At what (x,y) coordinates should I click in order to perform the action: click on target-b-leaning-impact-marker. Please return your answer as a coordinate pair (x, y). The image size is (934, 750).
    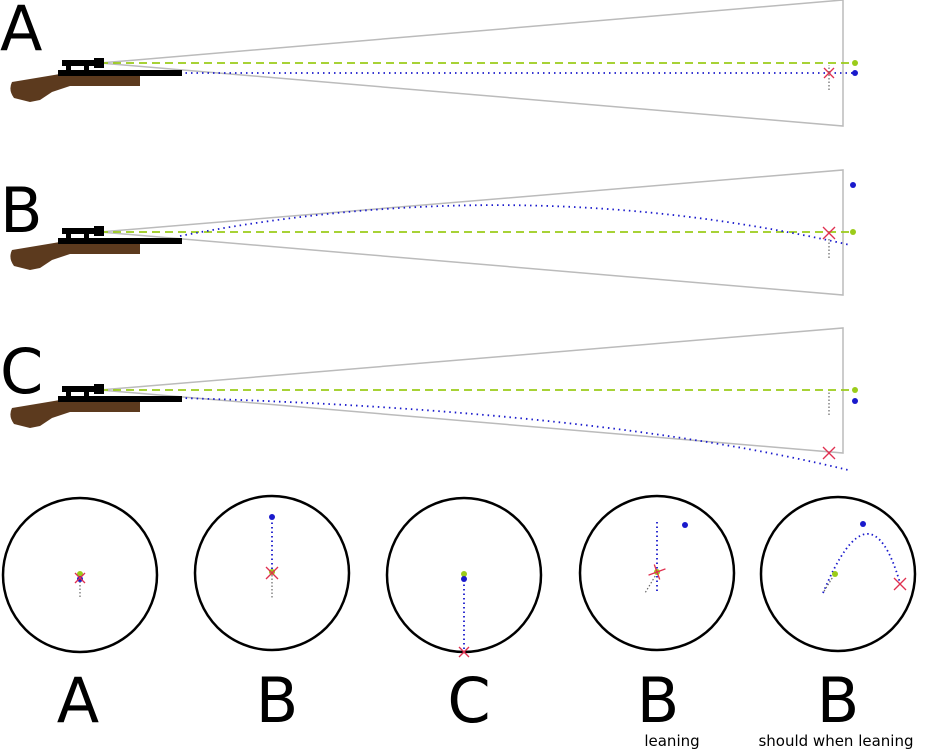
    Looking at the image, I should click on (657, 572).